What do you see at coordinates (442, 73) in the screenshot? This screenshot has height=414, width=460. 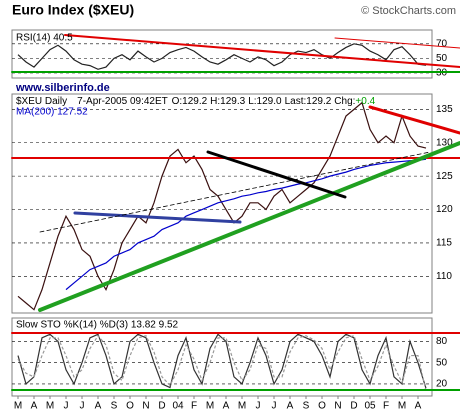 I see `y-tick-label: 30` at bounding box center [442, 73].